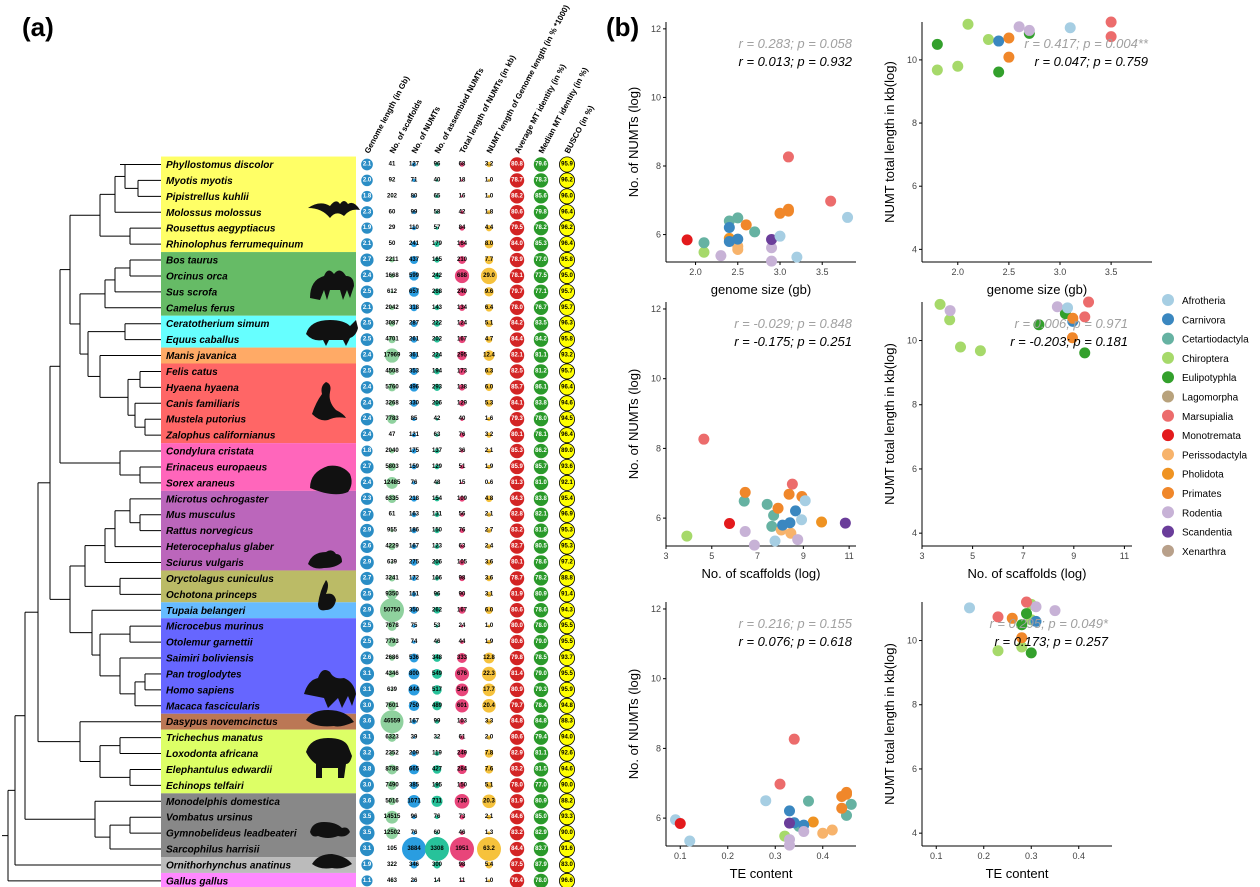  Describe the element at coordinates (258, 865) in the screenshot. I see `band-monotremata` at that location.